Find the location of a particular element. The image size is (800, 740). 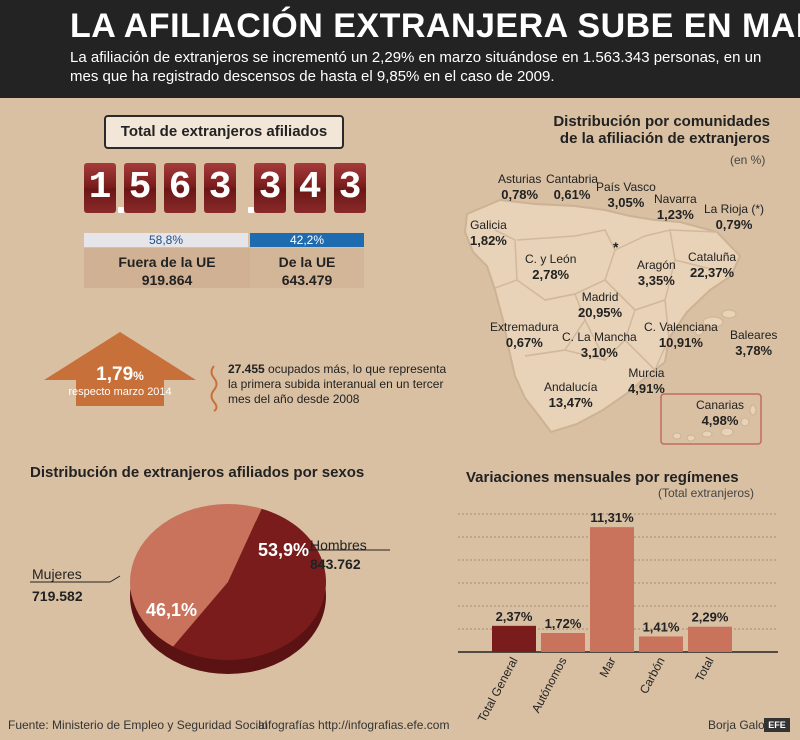

eu-label: De la UE is located at coordinates (307, 262).